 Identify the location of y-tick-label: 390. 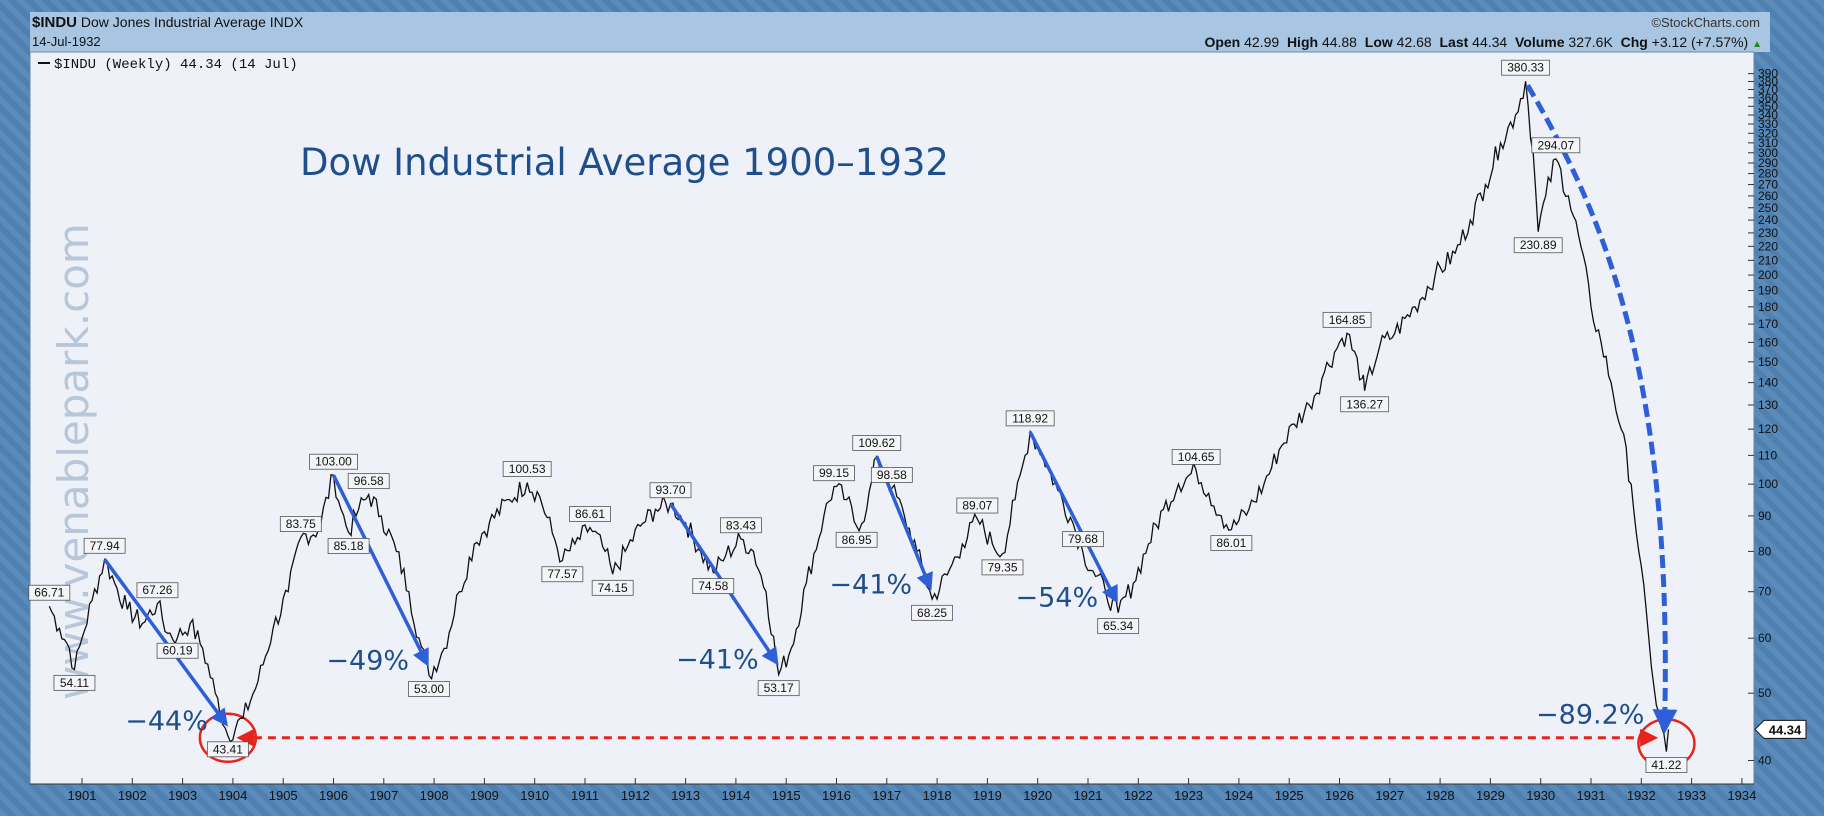
(1768, 74).